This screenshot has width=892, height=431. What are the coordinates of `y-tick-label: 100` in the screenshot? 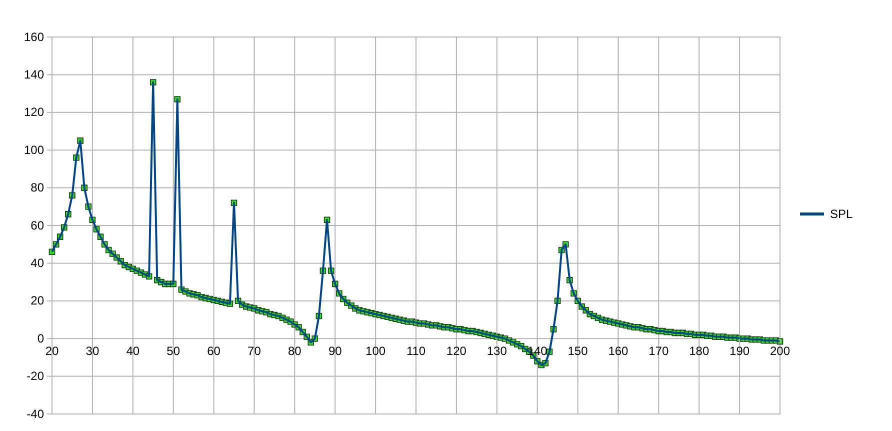 It's located at (34, 149).